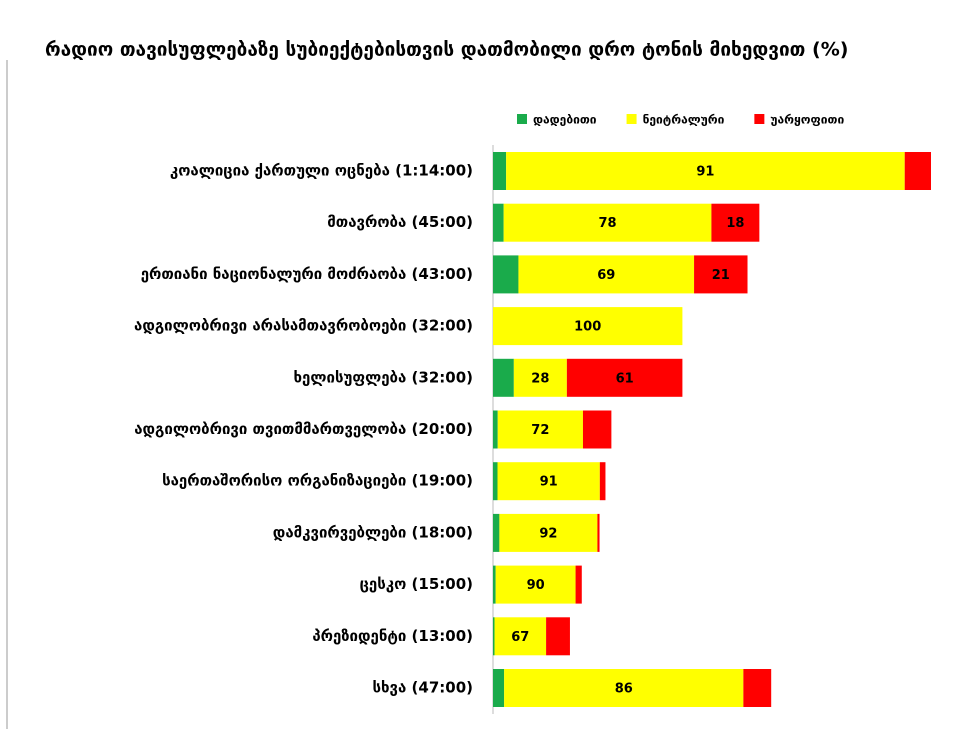  Describe the element at coordinates (307, 274) in the screenshot. I see `category-label: ერთიანი ნაციონალური მოძრაობა (43:00)` at that location.